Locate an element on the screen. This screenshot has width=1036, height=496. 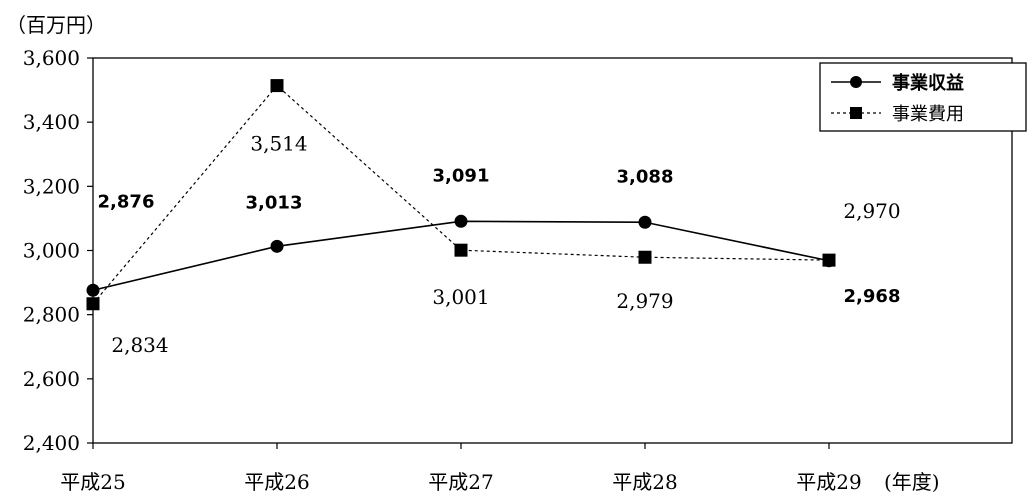
x-axis-unit-label: (年度) is located at coordinates (912, 482).